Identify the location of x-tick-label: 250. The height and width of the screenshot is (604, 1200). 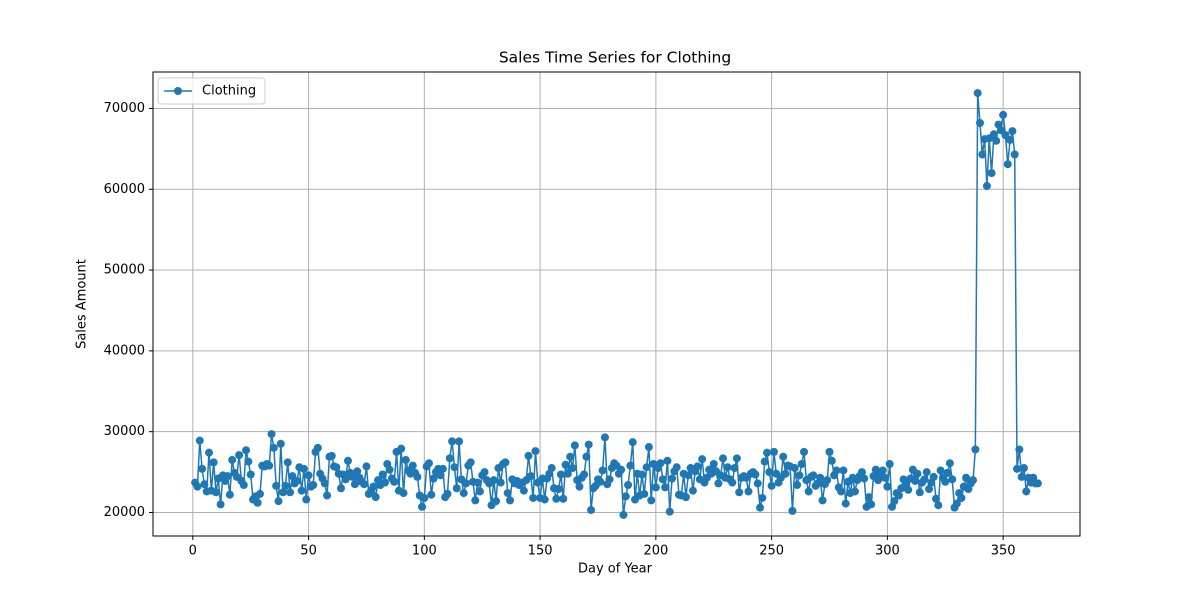
(771, 551).